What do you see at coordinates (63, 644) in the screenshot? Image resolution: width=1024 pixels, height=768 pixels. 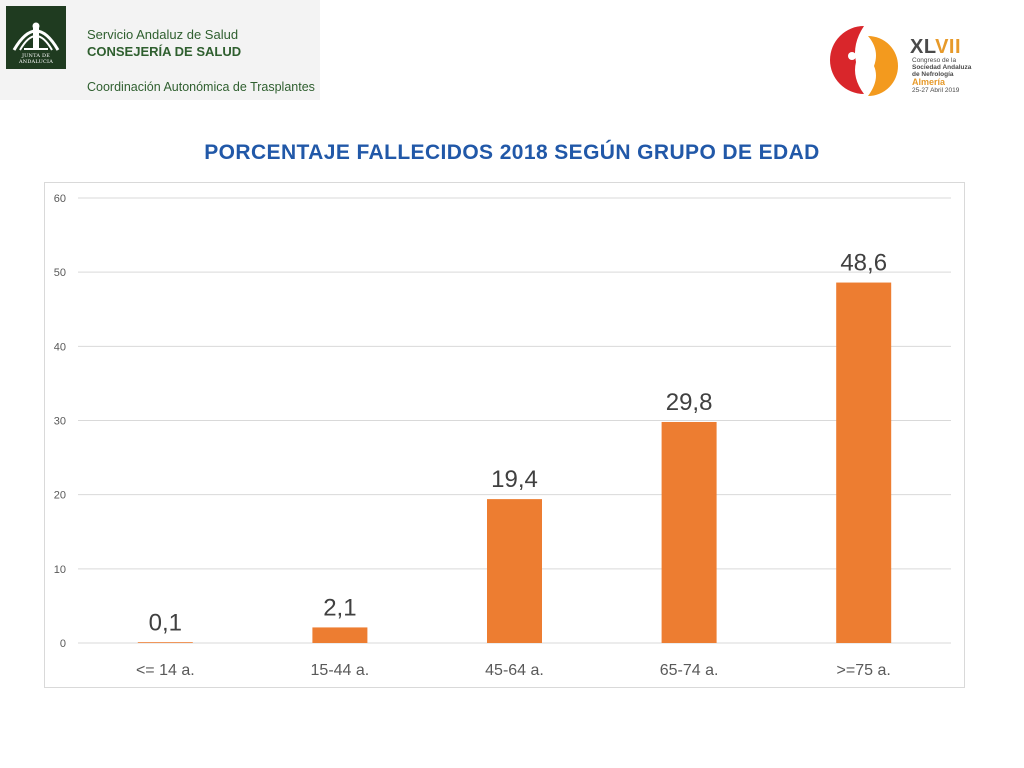 I see `y-tick-label: 0` at bounding box center [63, 644].